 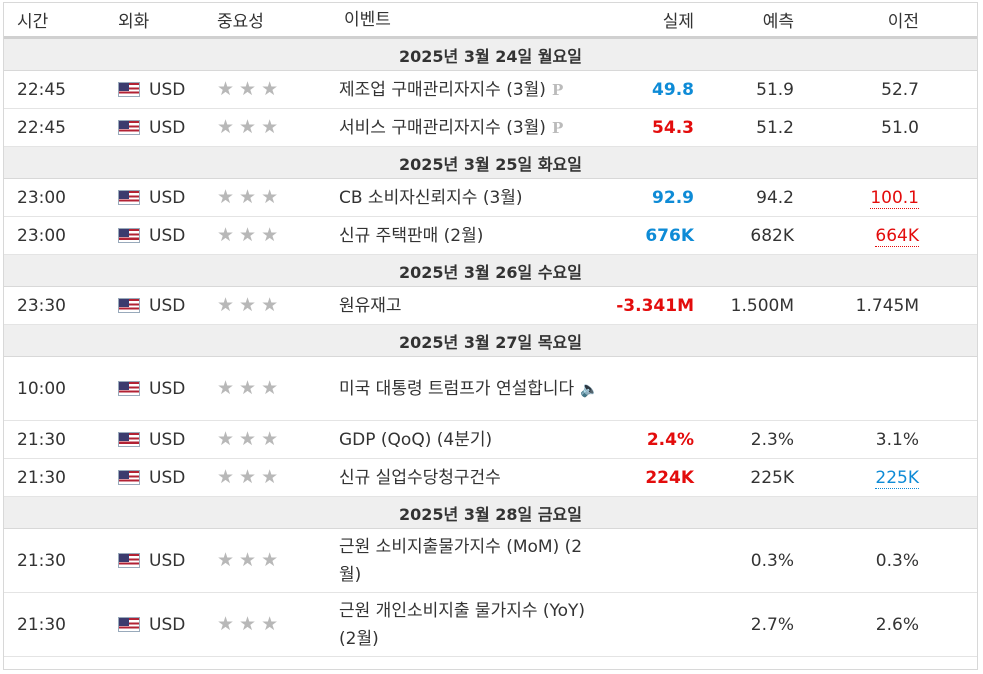 What do you see at coordinates (669, 477) in the screenshot?
I see `event-actual: 224K` at bounding box center [669, 477].